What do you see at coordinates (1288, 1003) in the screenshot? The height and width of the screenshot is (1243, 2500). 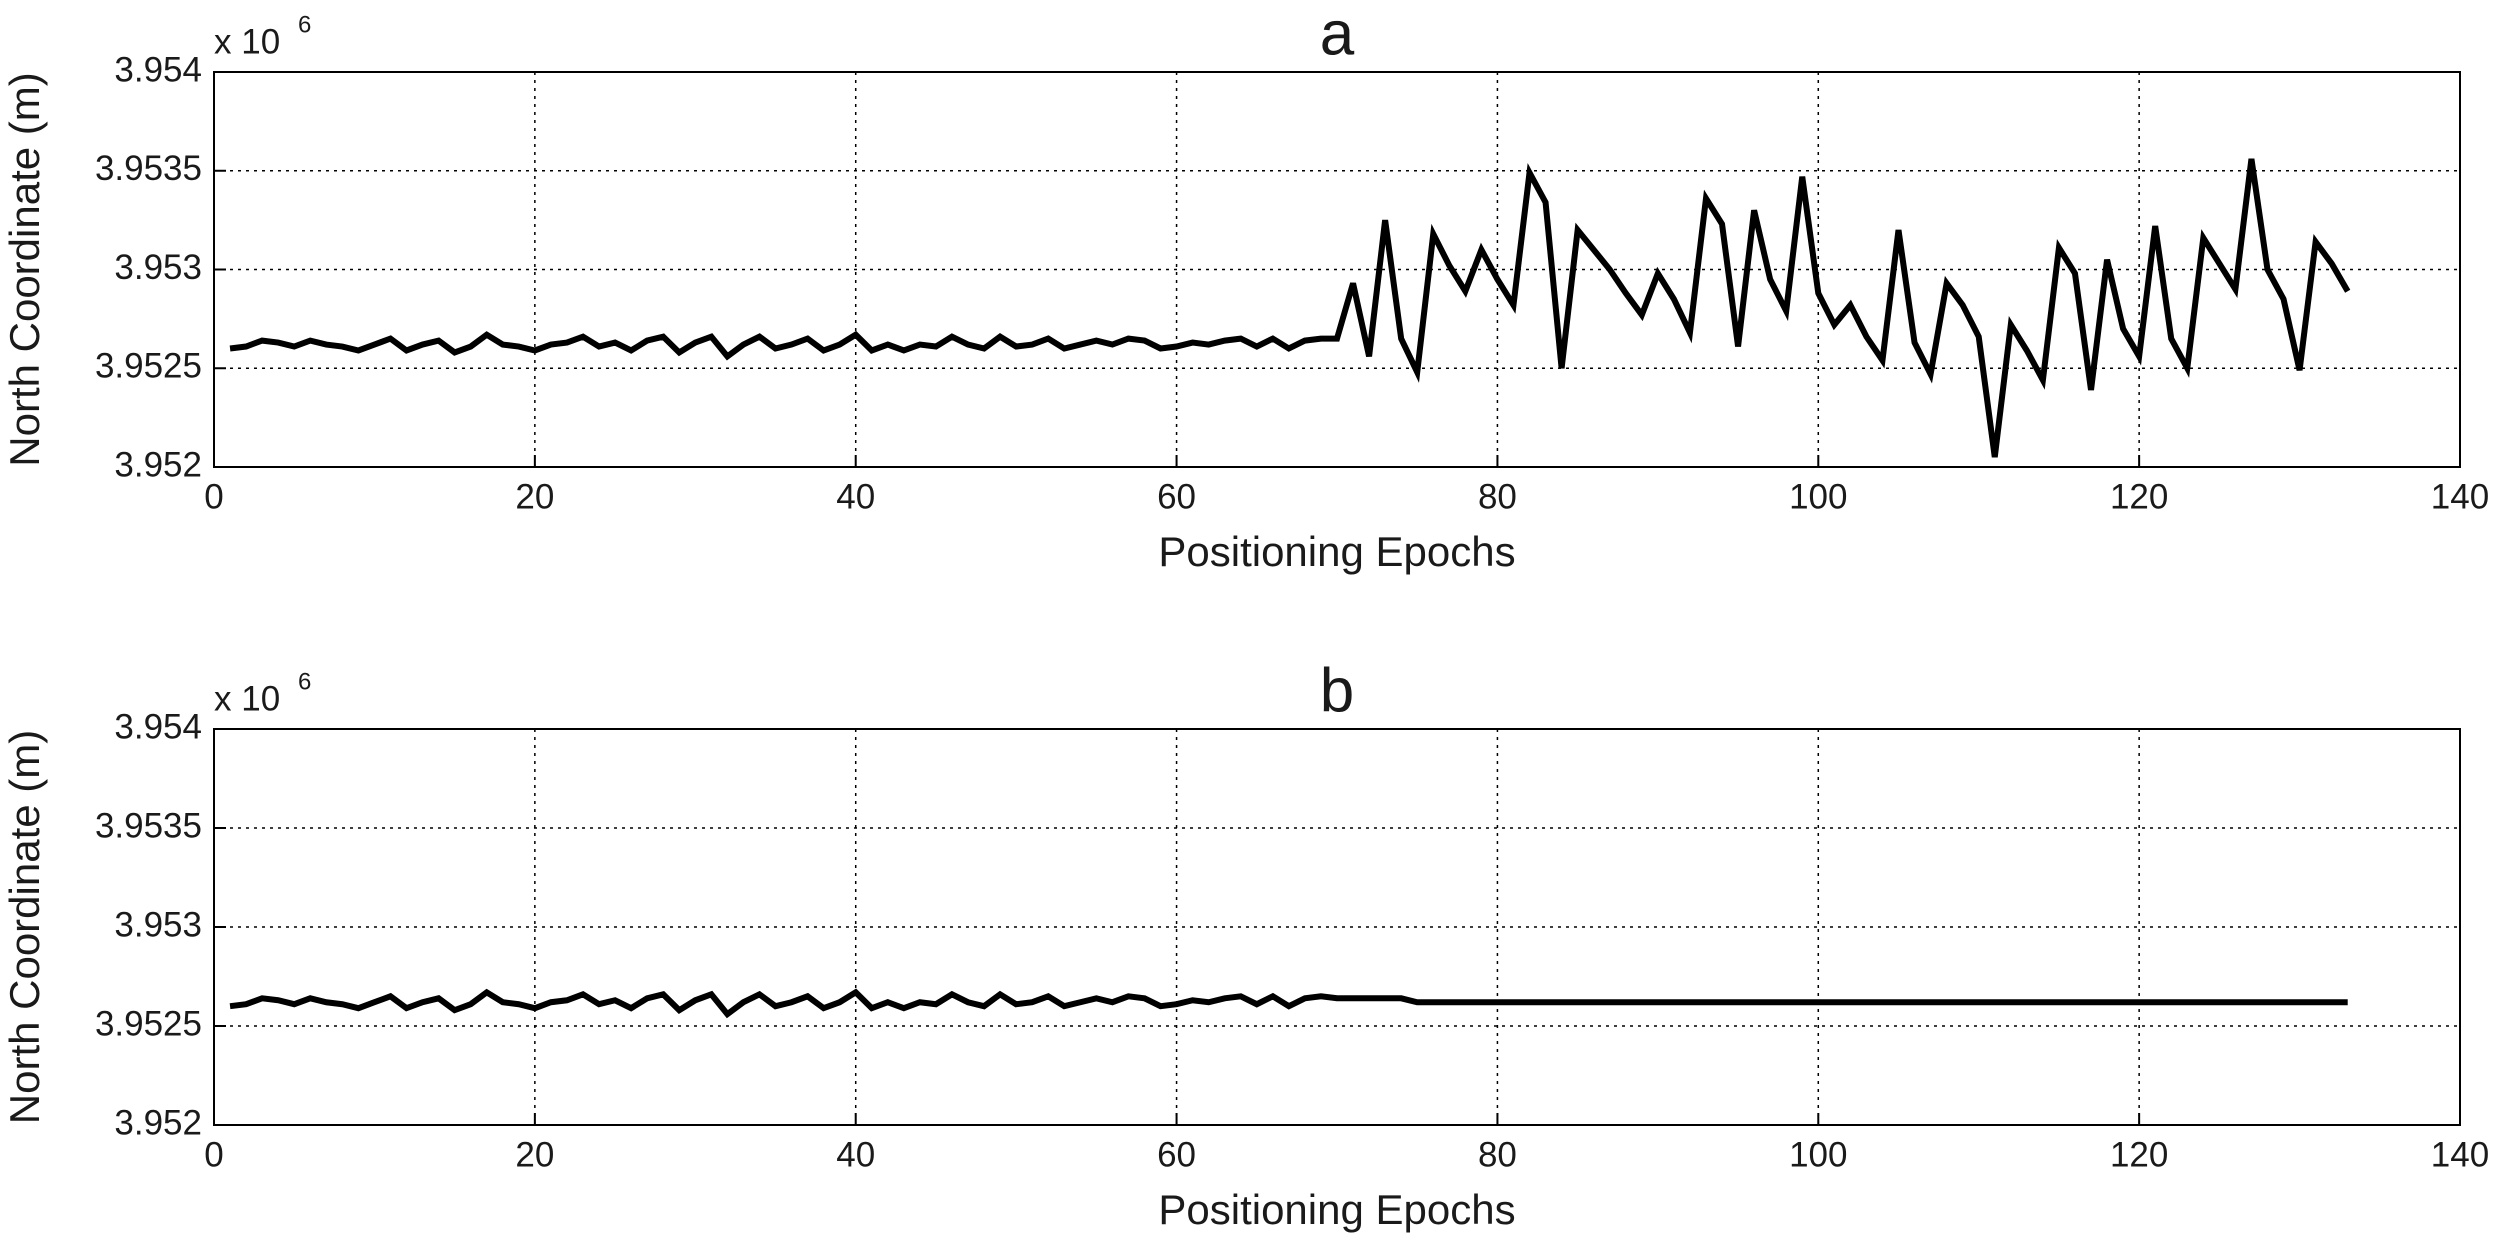 I see `data-line` at bounding box center [1288, 1003].